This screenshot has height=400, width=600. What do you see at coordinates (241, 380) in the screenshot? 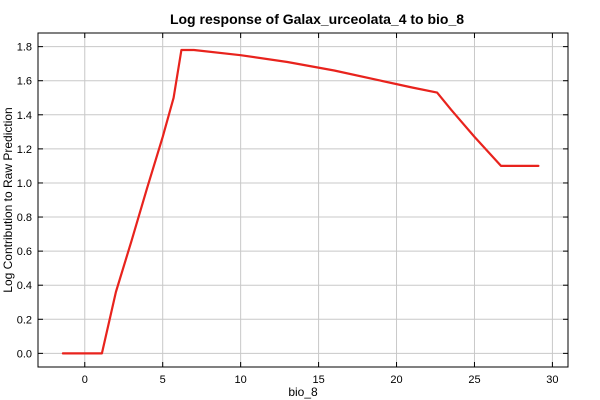
I see `x-tick-label: 10` at bounding box center [241, 380].